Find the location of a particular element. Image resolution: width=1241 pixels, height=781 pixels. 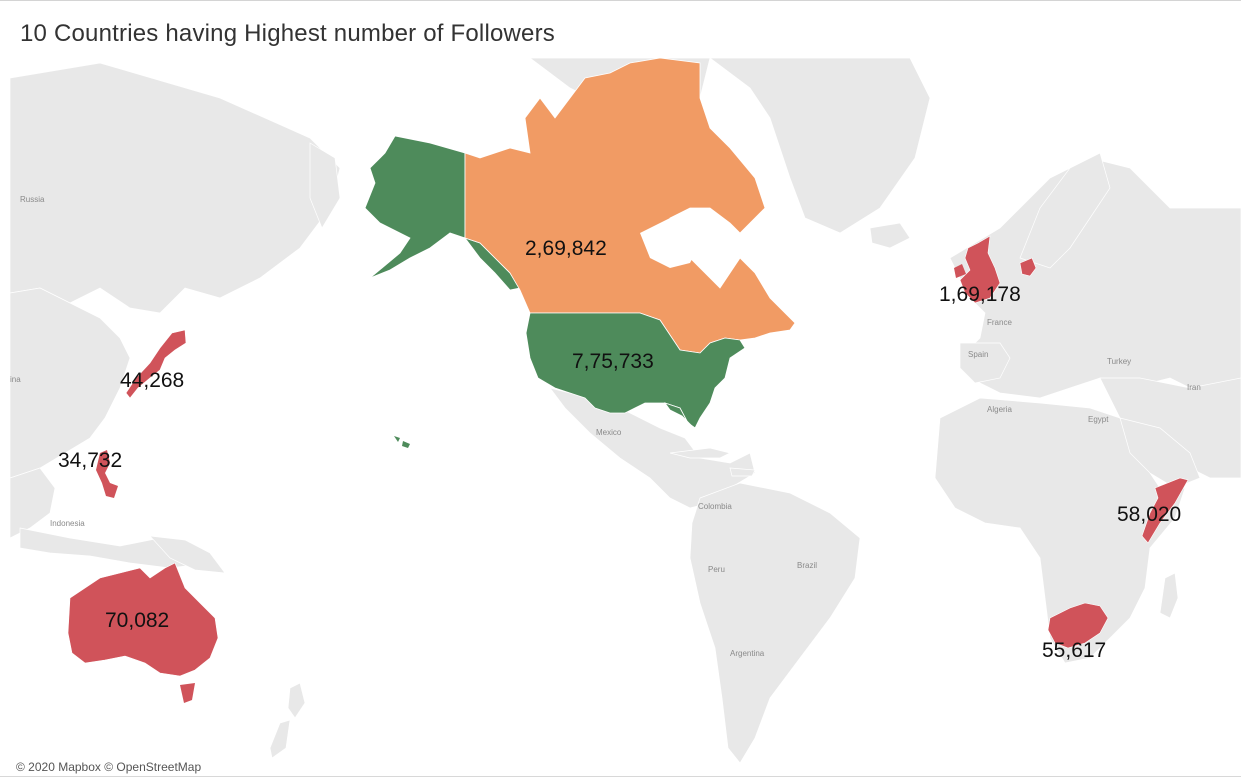

country-shape-japan is located at coordinates (156, 364).